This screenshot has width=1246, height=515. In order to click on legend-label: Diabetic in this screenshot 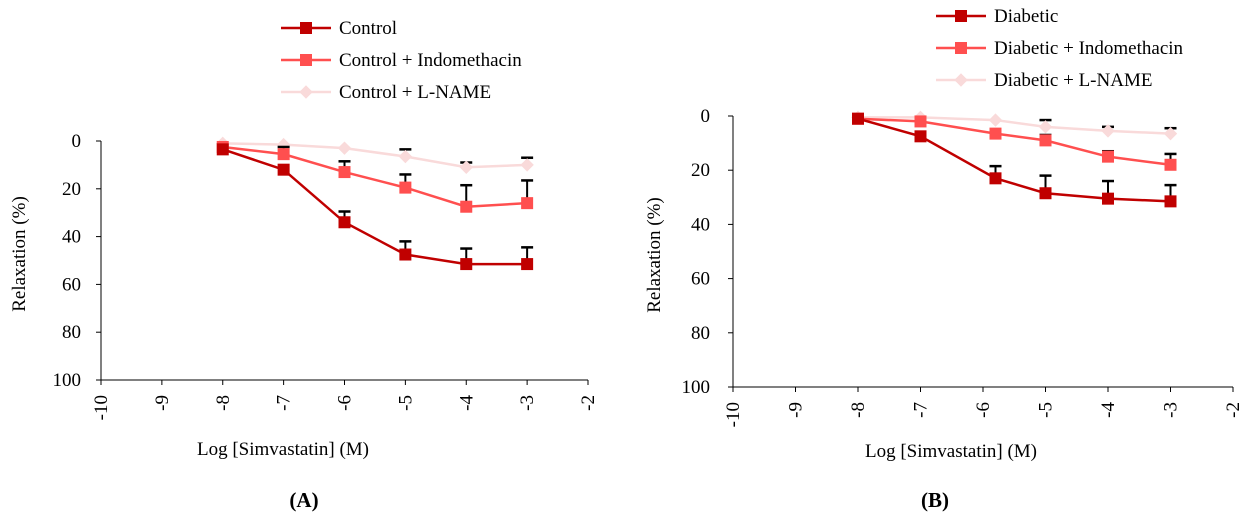, I will do `click(1026, 16)`.